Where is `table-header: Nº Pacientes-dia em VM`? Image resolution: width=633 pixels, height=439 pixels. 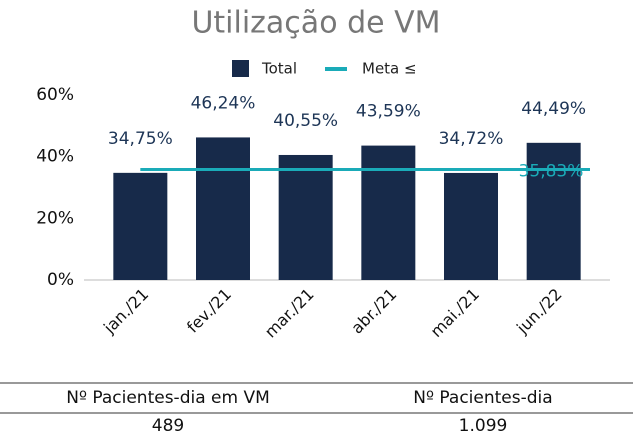
table-header: Nº Pacientes-dia em VM is located at coordinates (168, 398).